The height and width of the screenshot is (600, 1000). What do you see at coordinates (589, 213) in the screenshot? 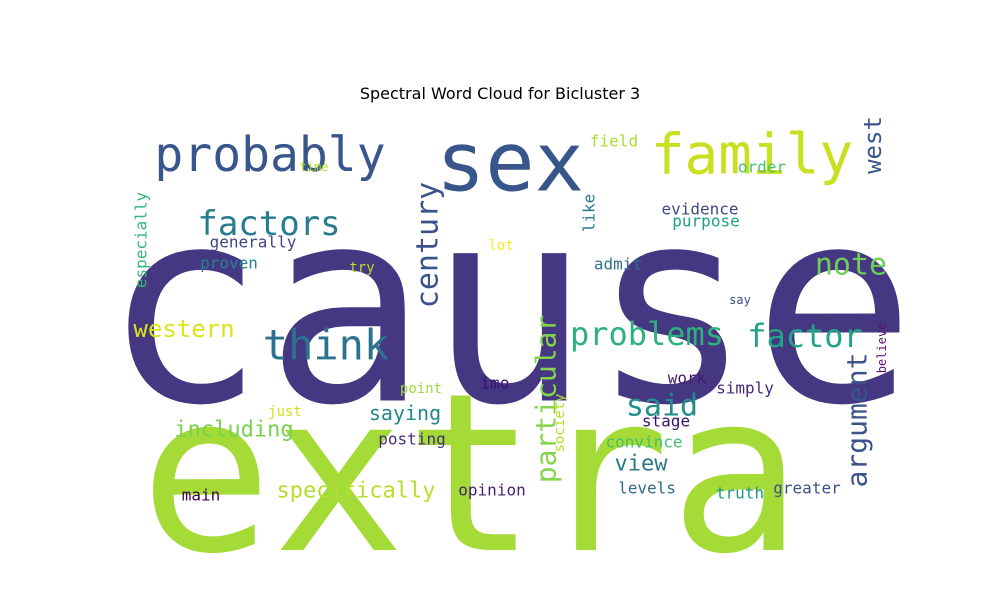
I see `word-like: like` at bounding box center [589, 213].